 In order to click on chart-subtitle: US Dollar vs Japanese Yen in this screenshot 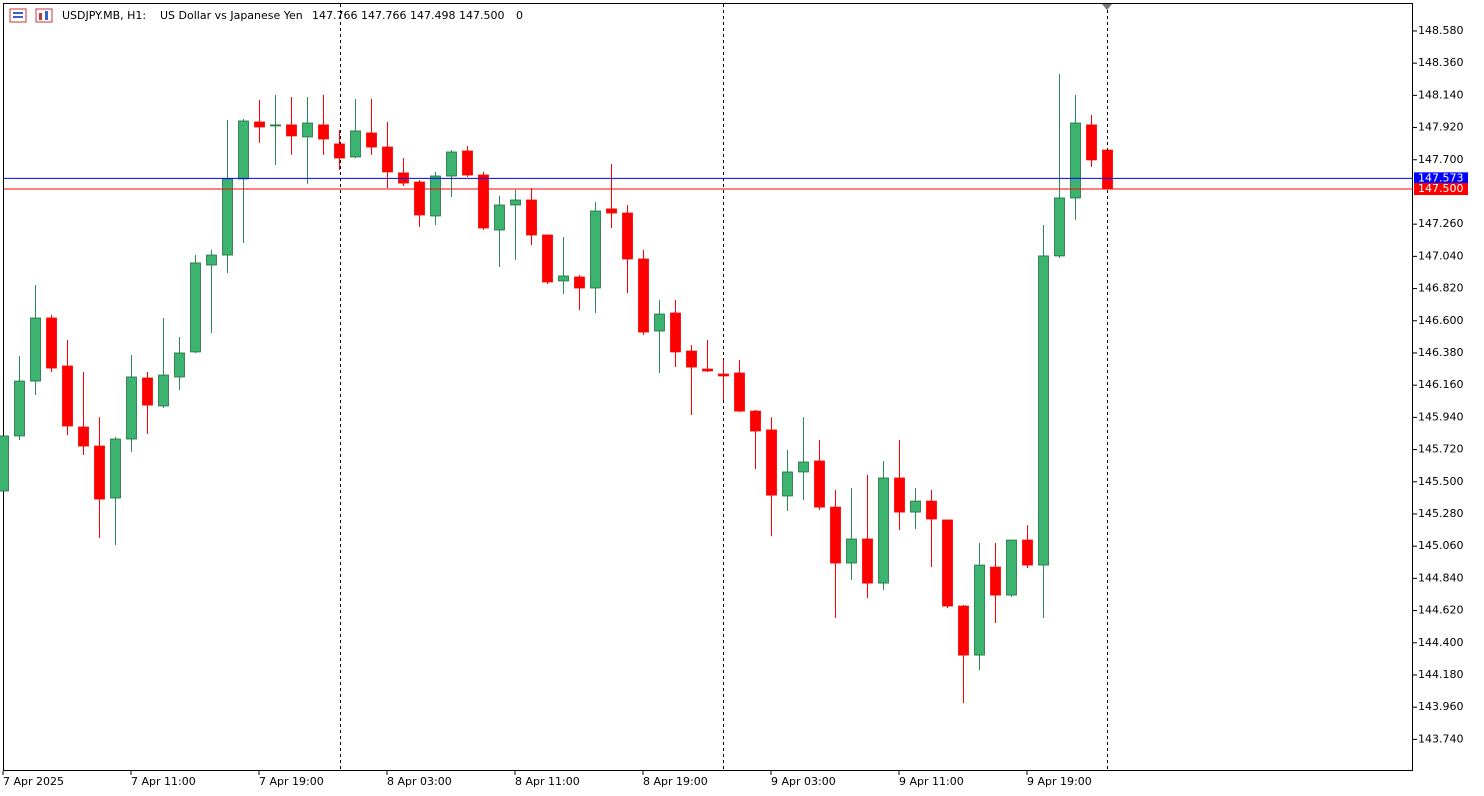, I will do `click(231, 15)`.